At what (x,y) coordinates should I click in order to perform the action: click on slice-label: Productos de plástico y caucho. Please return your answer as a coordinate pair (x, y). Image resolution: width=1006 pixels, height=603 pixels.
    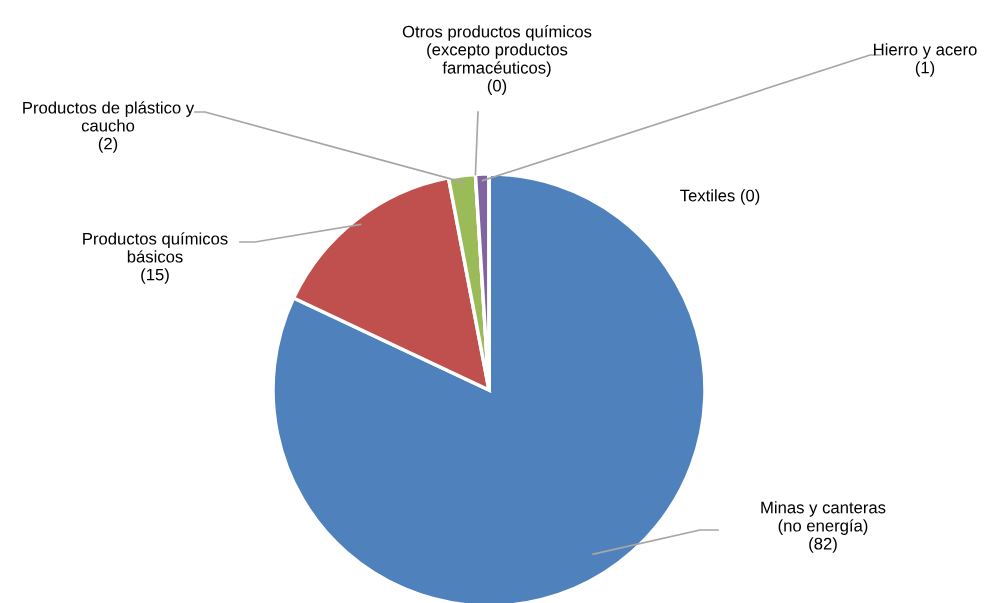
    Looking at the image, I should click on (109, 116).